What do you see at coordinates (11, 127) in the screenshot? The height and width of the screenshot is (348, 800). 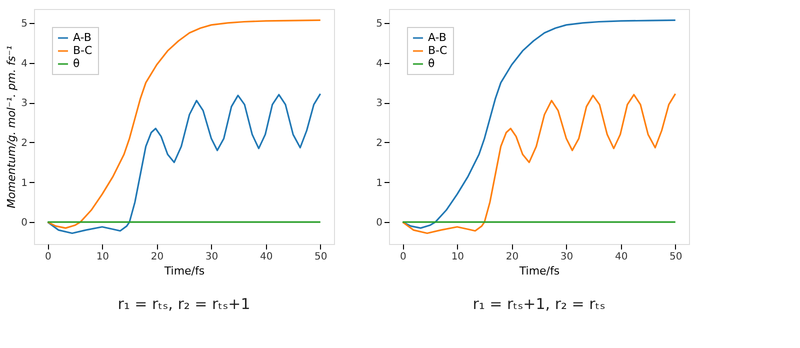 I see `y-axis-title: Momentum/g. mol⁻¹. pm. fs⁻¹` at bounding box center [11, 127].